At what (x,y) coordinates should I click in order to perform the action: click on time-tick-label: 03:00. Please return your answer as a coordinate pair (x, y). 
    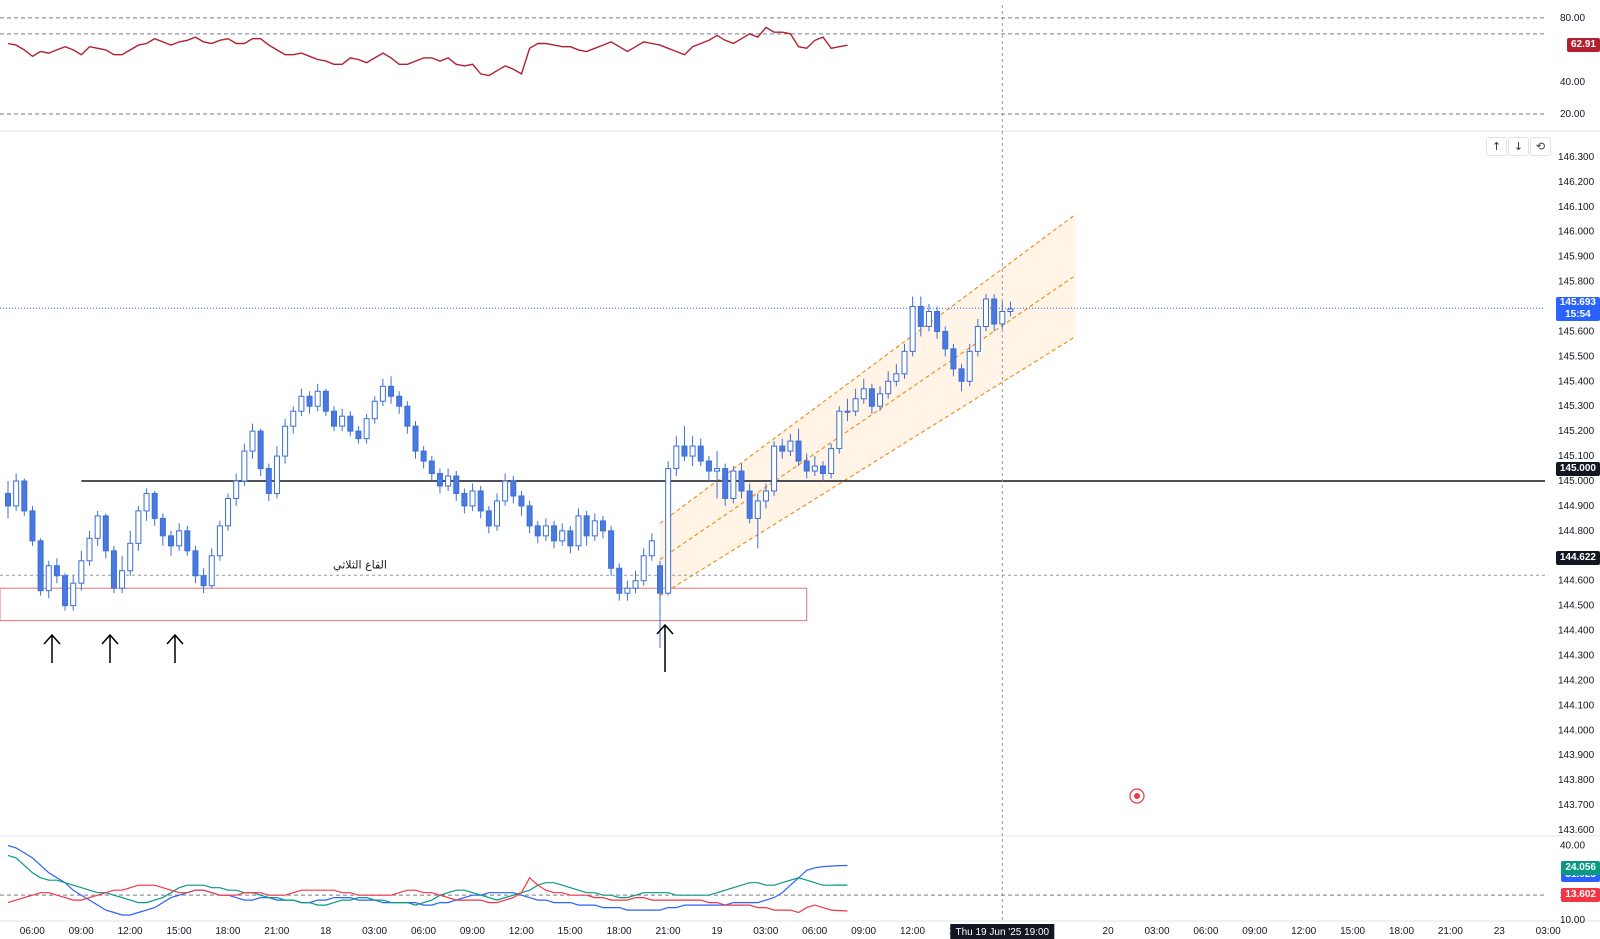
    Looking at the image, I should click on (1156, 931).